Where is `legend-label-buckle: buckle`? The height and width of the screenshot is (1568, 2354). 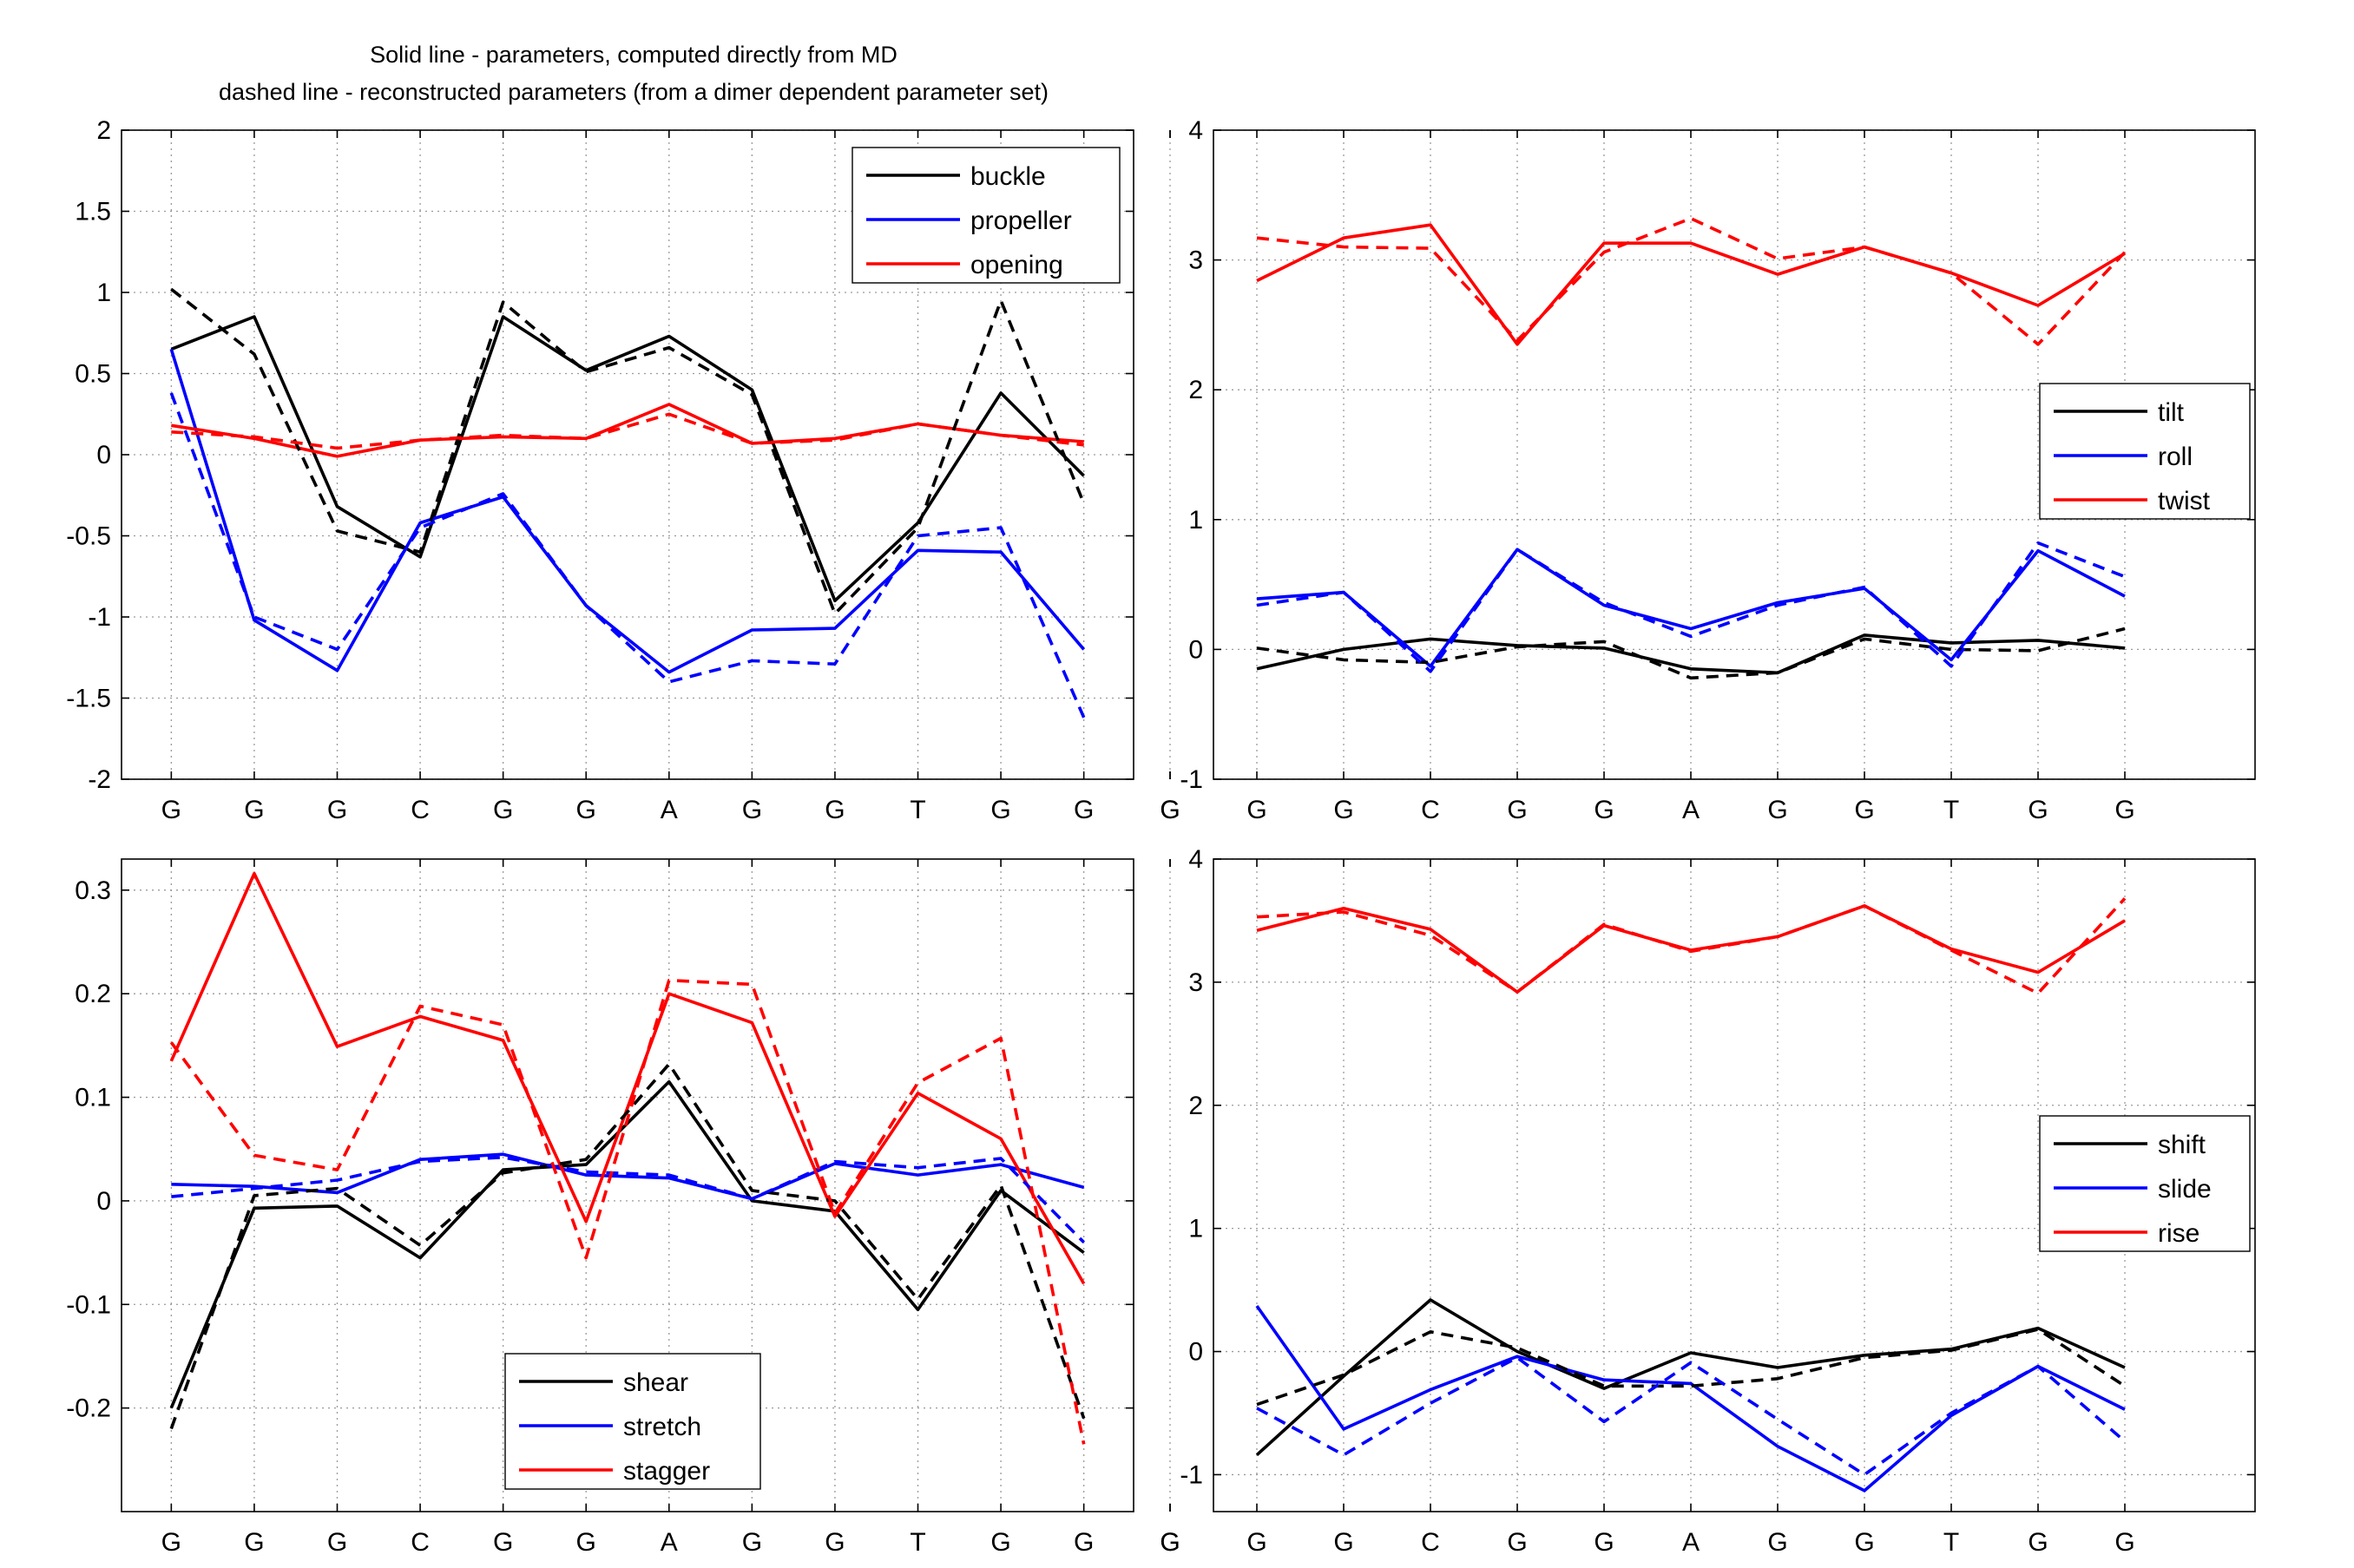
legend-label-buckle: buckle is located at coordinates (1008, 176).